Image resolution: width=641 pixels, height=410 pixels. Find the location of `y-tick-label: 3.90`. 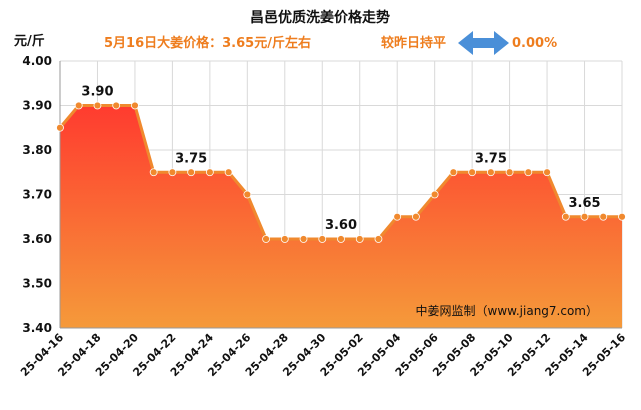

y-tick-label: 3.90 is located at coordinates (37, 106).